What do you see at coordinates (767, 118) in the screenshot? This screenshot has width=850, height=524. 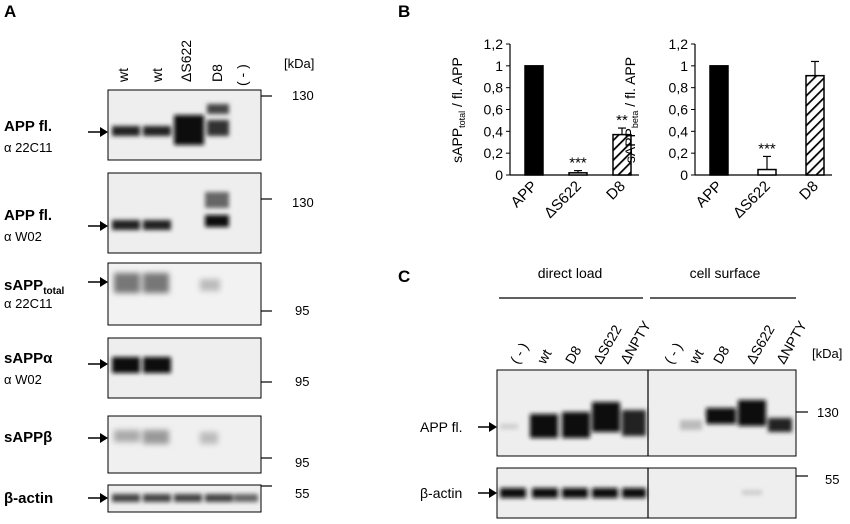 I see `chart-2-bars` at bounding box center [767, 118].